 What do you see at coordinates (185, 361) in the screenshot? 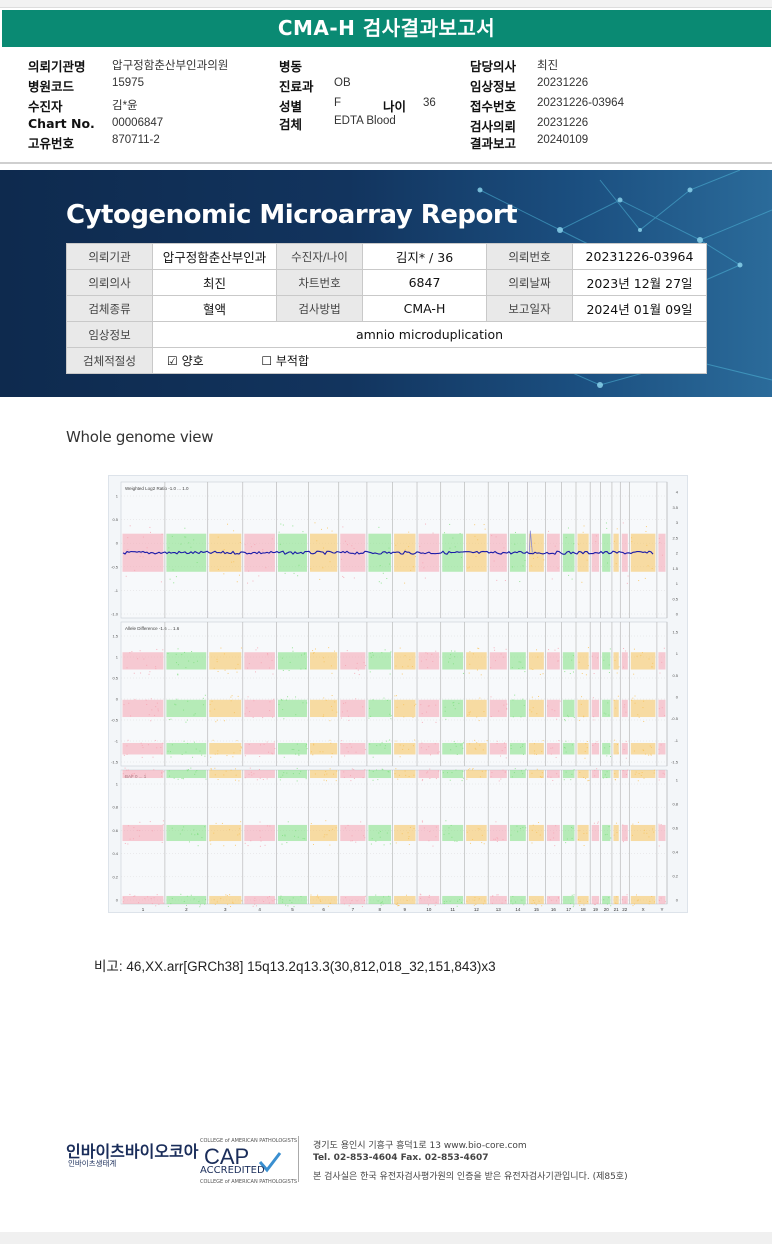
I see `adequacy-good-checkbox: ☑ 양호` at bounding box center [185, 361].